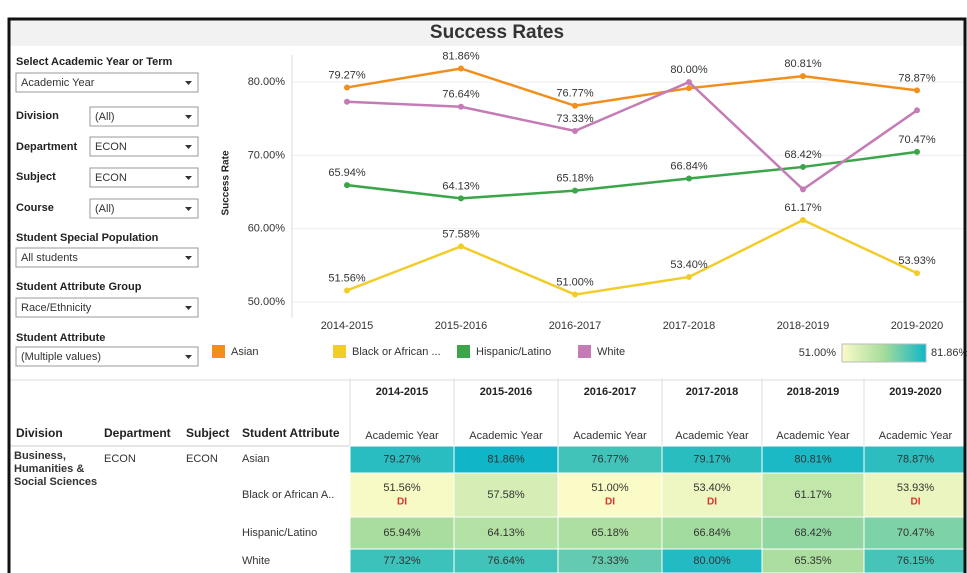 The height and width of the screenshot is (573, 967). Describe the element at coordinates (267, 229) in the screenshot. I see `y-tick-label: 60.00%` at that location.